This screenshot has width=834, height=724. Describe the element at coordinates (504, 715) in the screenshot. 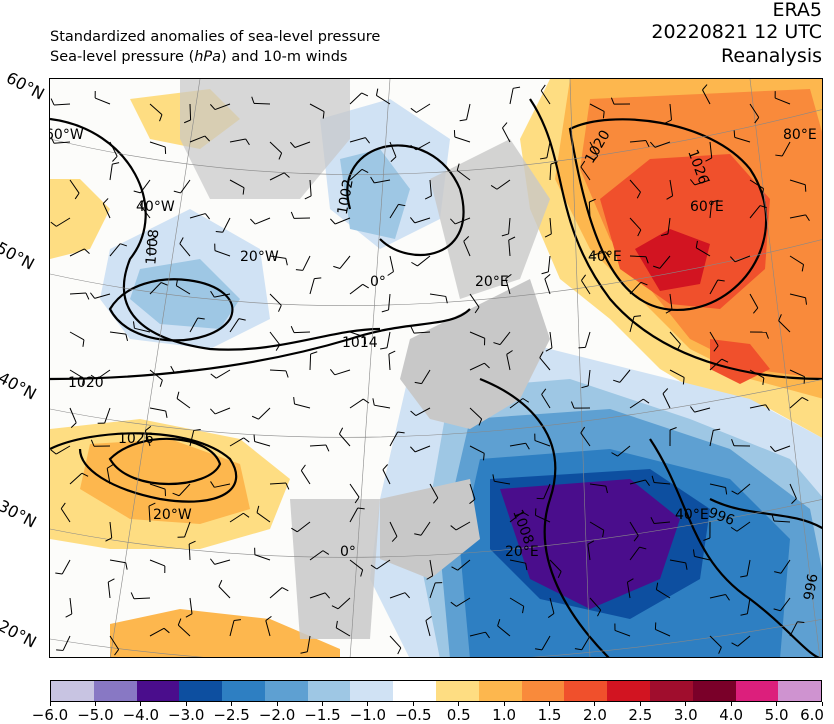

I see `colorbar-tick-label: 1.0` at that location.